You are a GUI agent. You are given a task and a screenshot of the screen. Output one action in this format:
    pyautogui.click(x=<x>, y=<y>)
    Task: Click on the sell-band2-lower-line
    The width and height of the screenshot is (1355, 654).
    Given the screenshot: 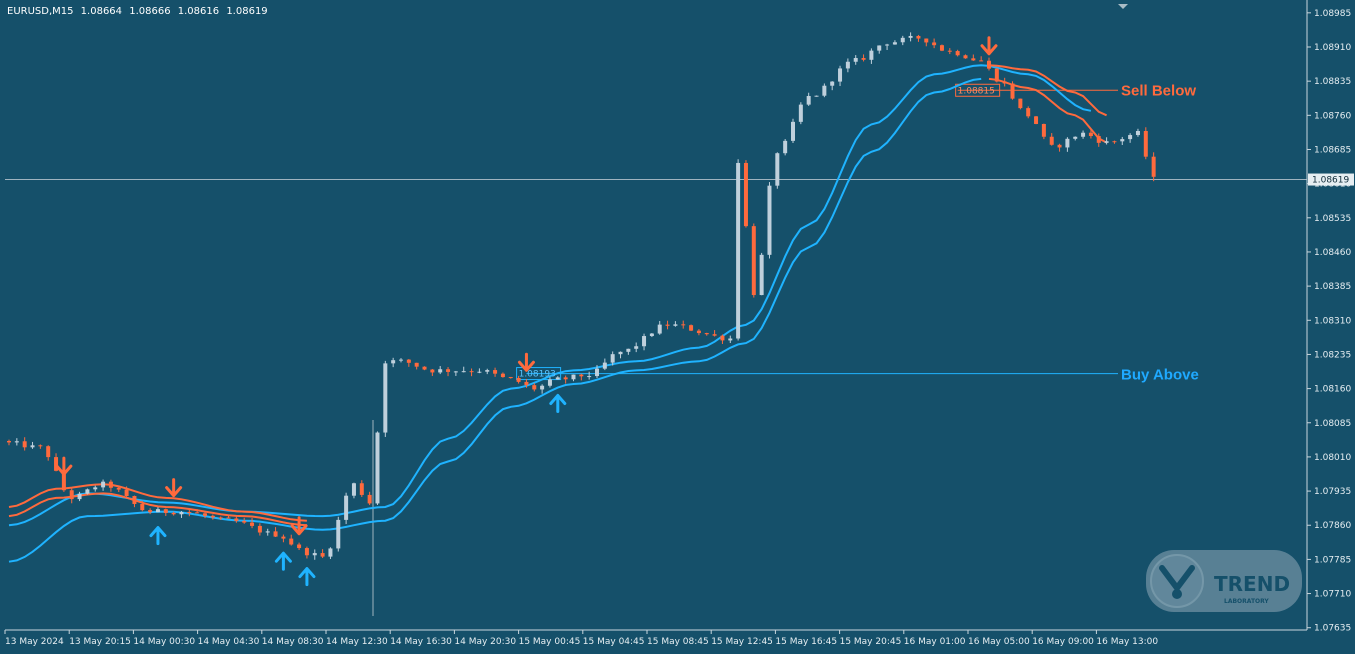 What is the action you would take?
    pyautogui.click(x=1048, y=110)
    